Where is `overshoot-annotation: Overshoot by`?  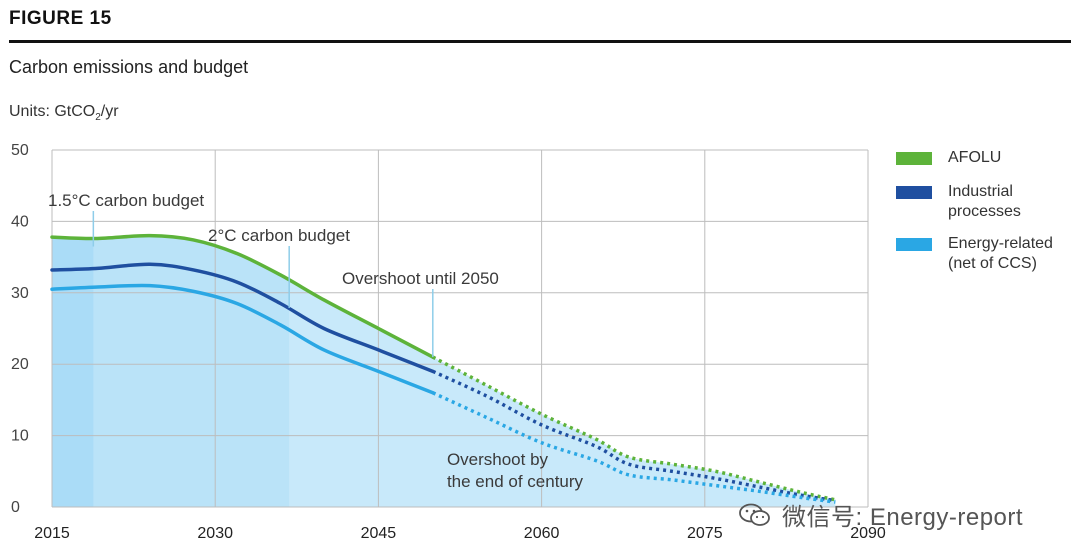
overshoot-annotation: Overshoot by is located at coordinates (498, 459).